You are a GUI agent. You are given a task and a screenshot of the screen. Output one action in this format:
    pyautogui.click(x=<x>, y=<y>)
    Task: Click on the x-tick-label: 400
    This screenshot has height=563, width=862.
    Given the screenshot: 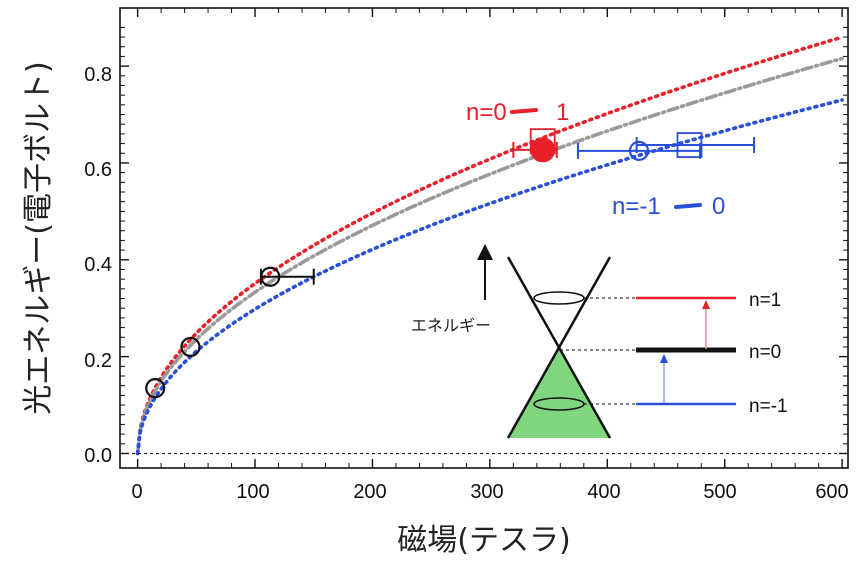 What is the action you would take?
    pyautogui.click(x=603, y=492)
    